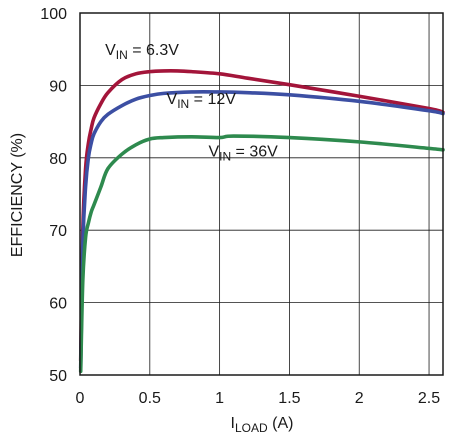 The width and height of the screenshot is (450, 439). I want to click on x-tick-label: 2, so click(359, 398).